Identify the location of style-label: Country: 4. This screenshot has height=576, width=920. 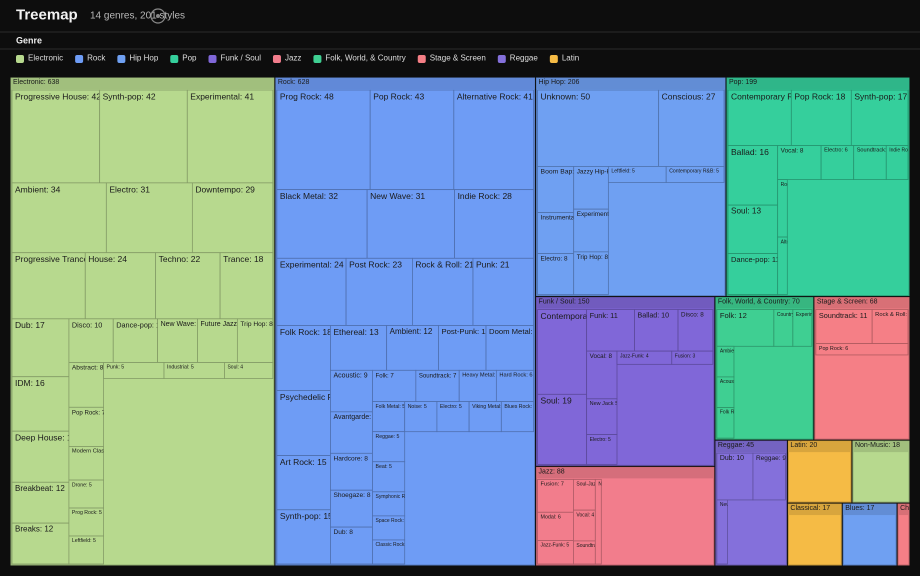
(788, 315).